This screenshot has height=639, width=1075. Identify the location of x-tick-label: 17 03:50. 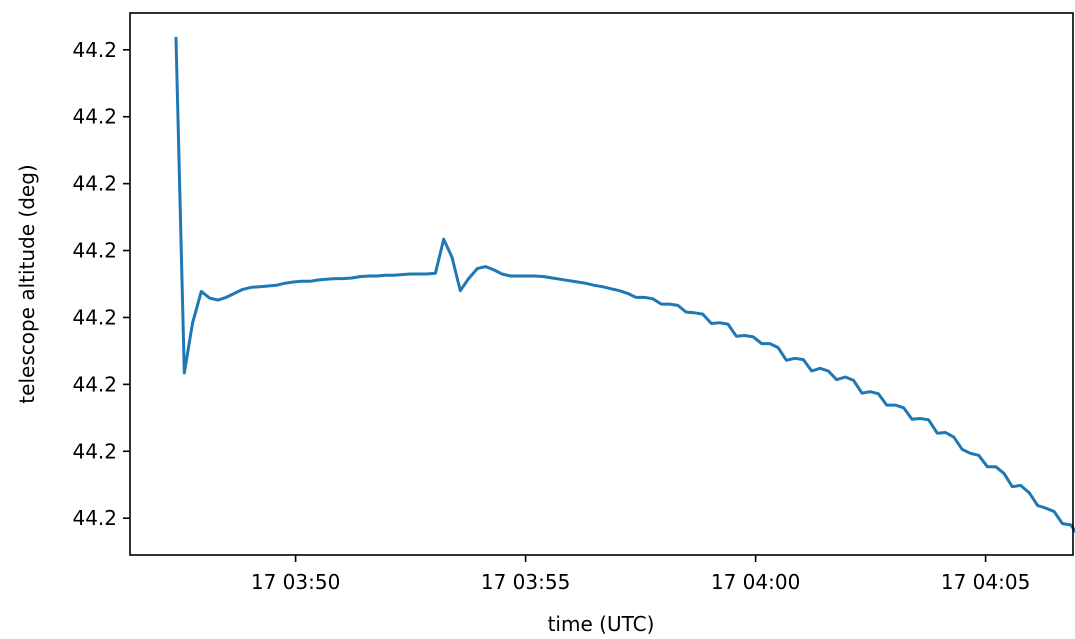
(295, 582).